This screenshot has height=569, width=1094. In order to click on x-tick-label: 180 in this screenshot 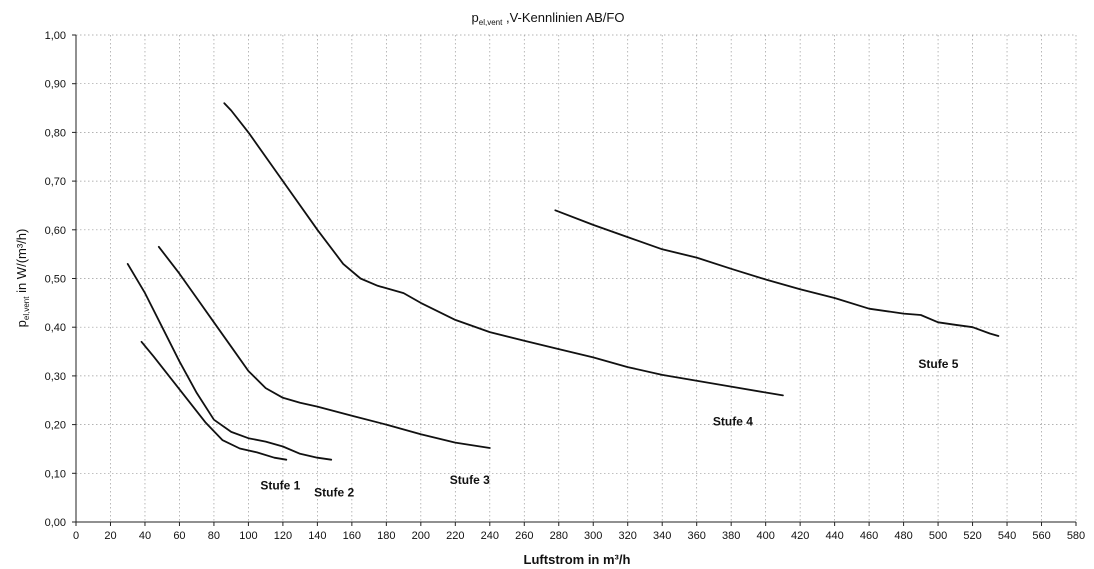, I will do `click(386, 536)`.